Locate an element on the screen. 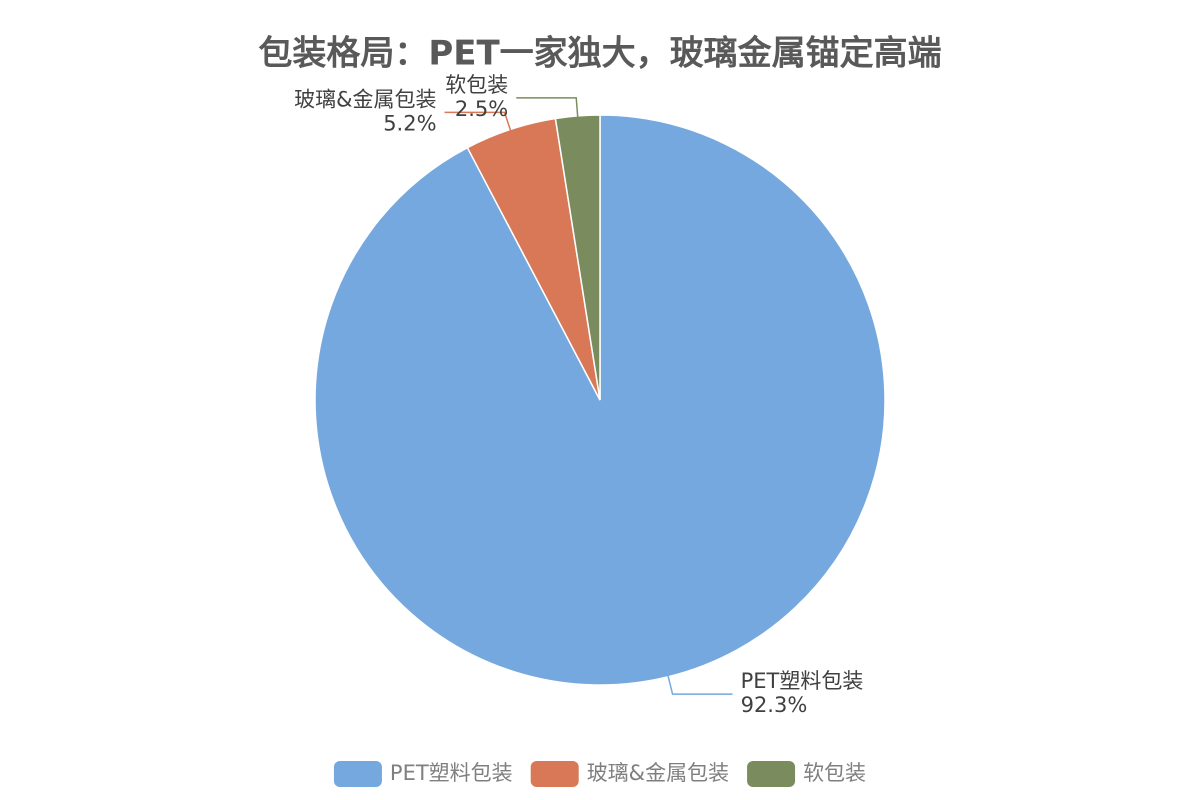  chart-title: 包装格局：PET一家独大，玻璃金属锚定高端 is located at coordinates (599, 54).